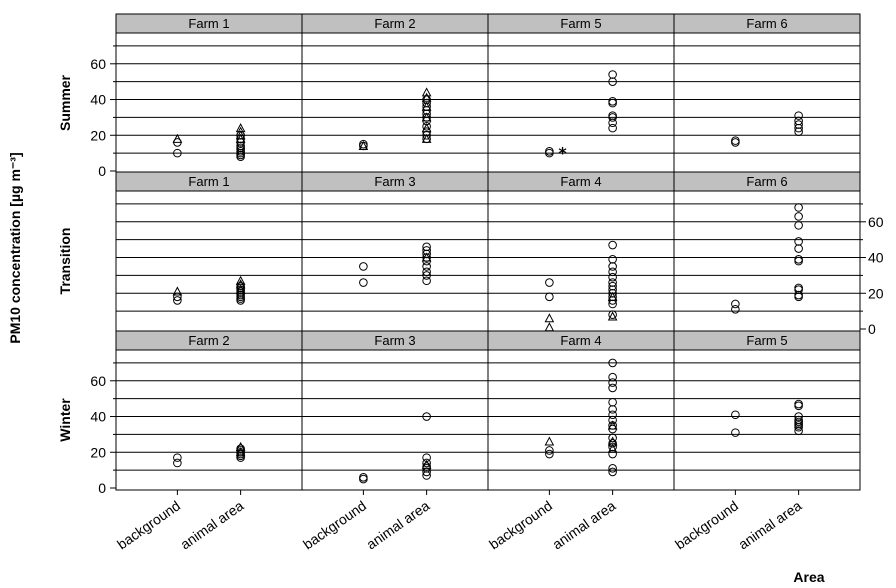 This screenshot has width=896, height=588. What do you see at coordinates (581, 251) in the screenshot?
I see `panel-2-3: Farm 4` at bounding box center [581, 251].